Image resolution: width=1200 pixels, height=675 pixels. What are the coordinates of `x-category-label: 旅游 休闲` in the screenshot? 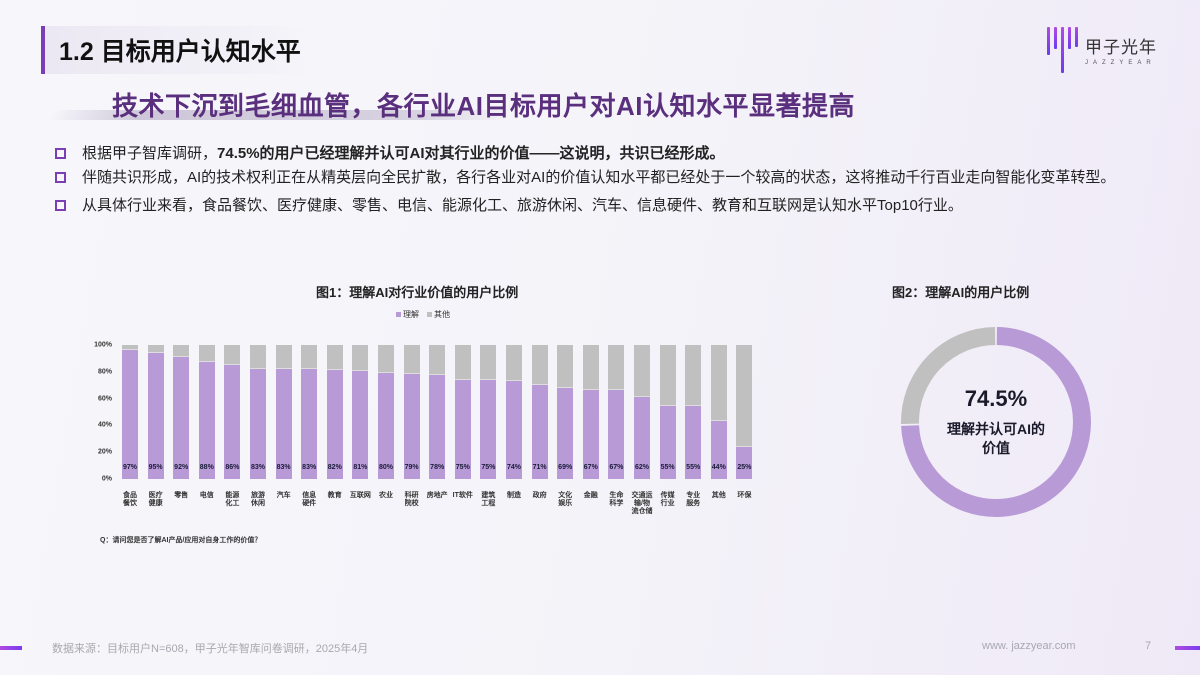 It's located at (258, 499).